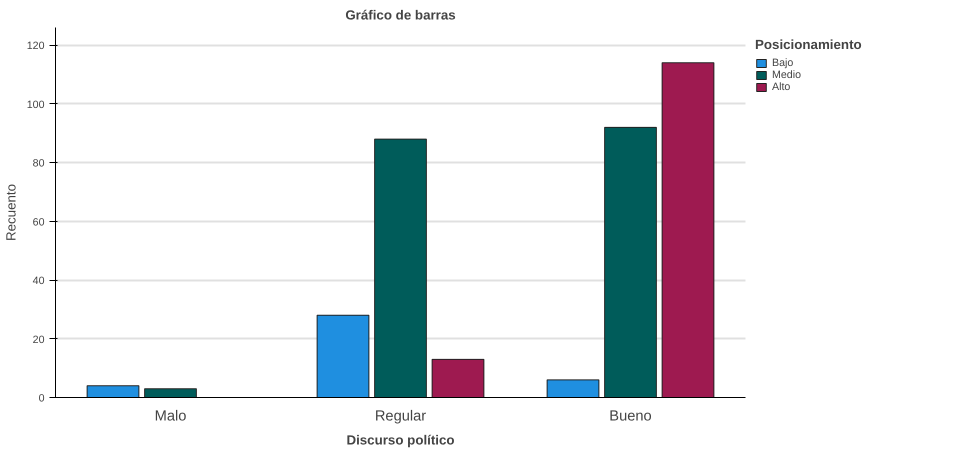  Describe the element at coordinates (783, 63) in the screenshot. I see `legend-label: Bajo` at that location.